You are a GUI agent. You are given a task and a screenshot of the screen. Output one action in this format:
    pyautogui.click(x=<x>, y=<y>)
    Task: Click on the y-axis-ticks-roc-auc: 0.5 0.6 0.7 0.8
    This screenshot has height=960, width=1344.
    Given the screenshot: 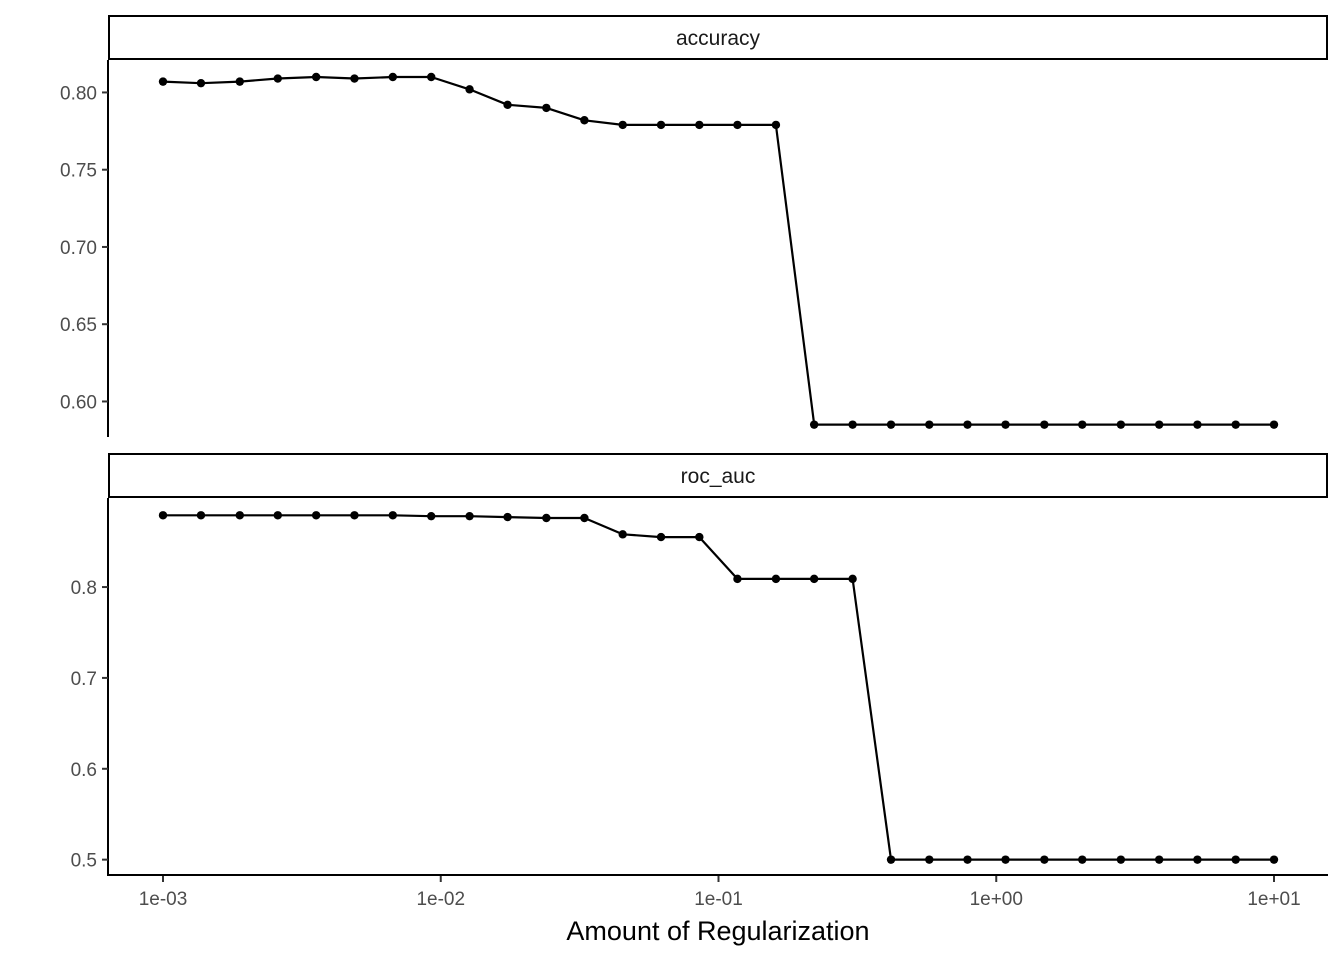 What is the action you would take?
    pyautogui.click(x=89, y=725)
    